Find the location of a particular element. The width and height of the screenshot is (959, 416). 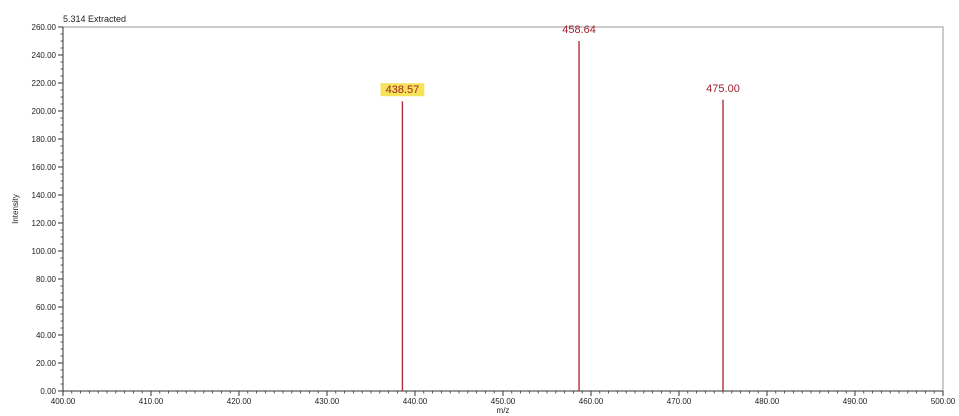

x-tick-label: 440.00 is located at coordinates (415, 401).